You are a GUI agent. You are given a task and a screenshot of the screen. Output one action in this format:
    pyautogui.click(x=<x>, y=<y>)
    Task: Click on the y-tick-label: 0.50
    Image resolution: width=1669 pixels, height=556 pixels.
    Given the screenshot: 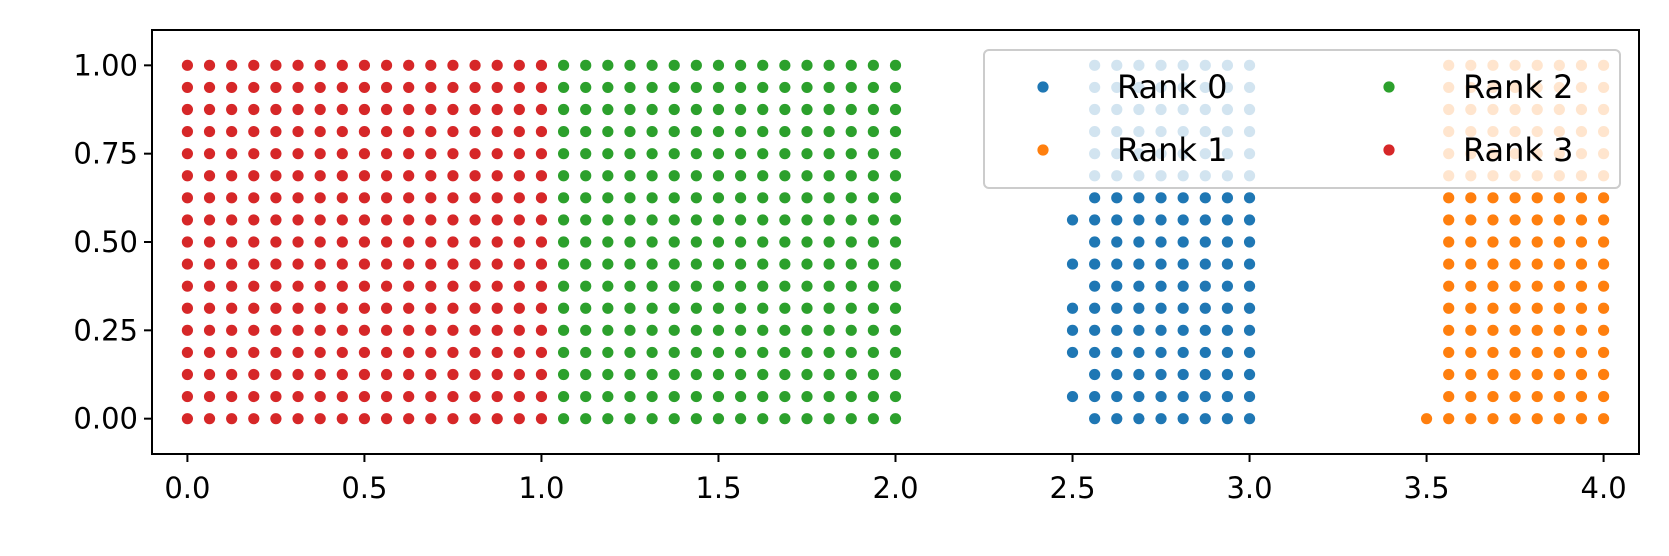 What is the action you would take?
    pyautogui.click(x=105, y=242)
    